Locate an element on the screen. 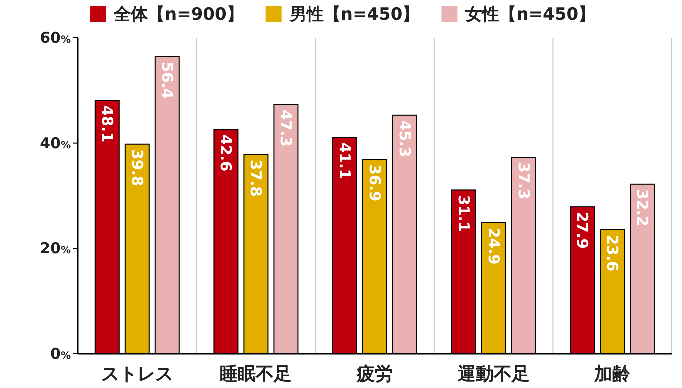  data-label: 31.1 is located at coordinates (463, 213).